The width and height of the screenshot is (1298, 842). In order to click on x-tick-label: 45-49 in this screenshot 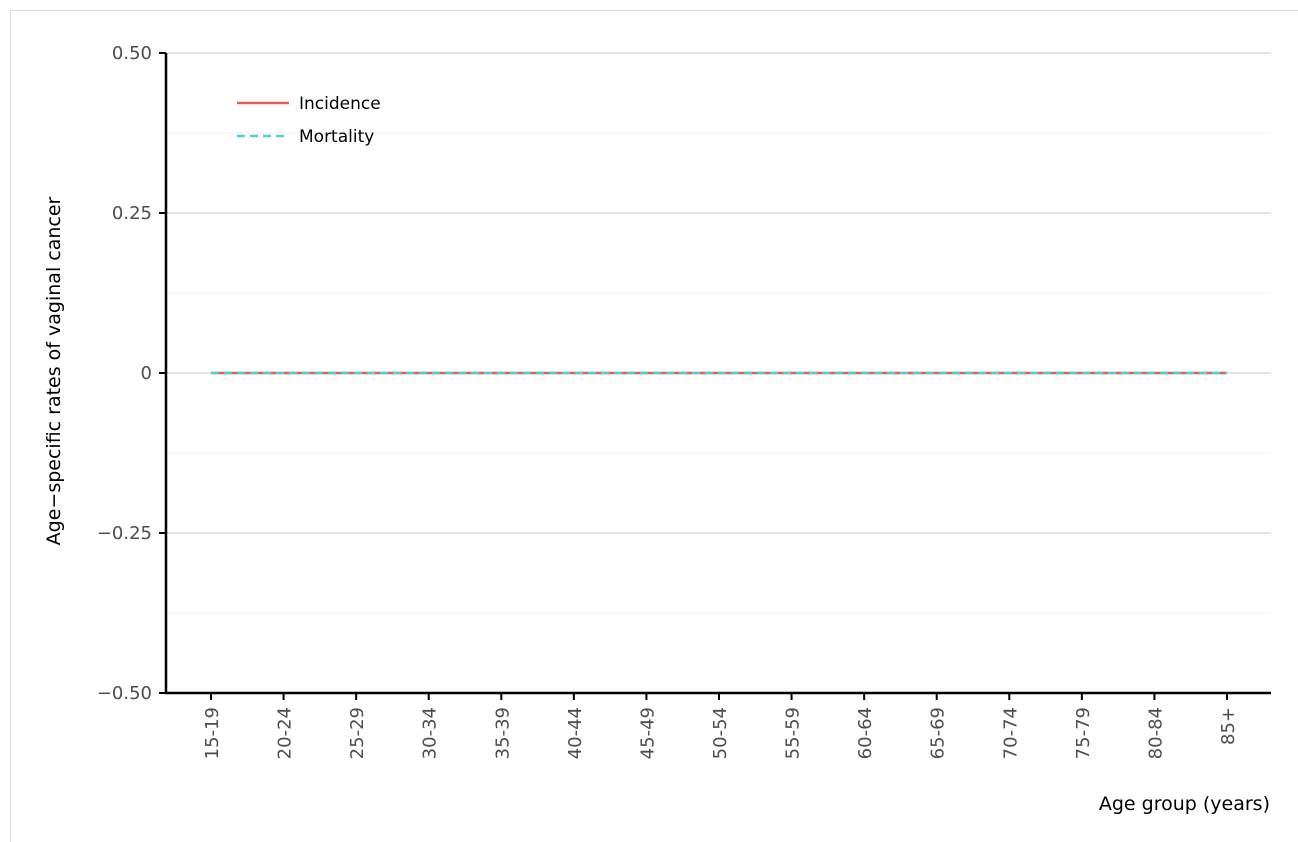, I will do `click(647, 733)`.